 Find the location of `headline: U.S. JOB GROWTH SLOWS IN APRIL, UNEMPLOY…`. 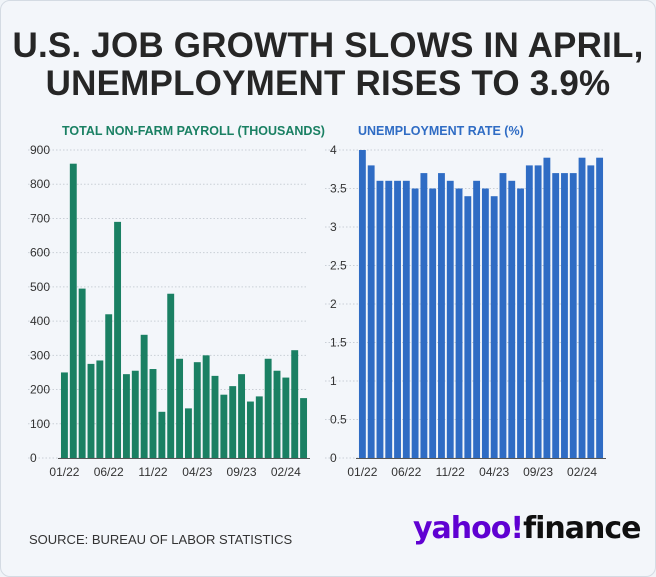

headline: U.S. JOB GROWTH SLOWS IN APRIL, UNEMPLOY… is located at coordinates (328, 65).